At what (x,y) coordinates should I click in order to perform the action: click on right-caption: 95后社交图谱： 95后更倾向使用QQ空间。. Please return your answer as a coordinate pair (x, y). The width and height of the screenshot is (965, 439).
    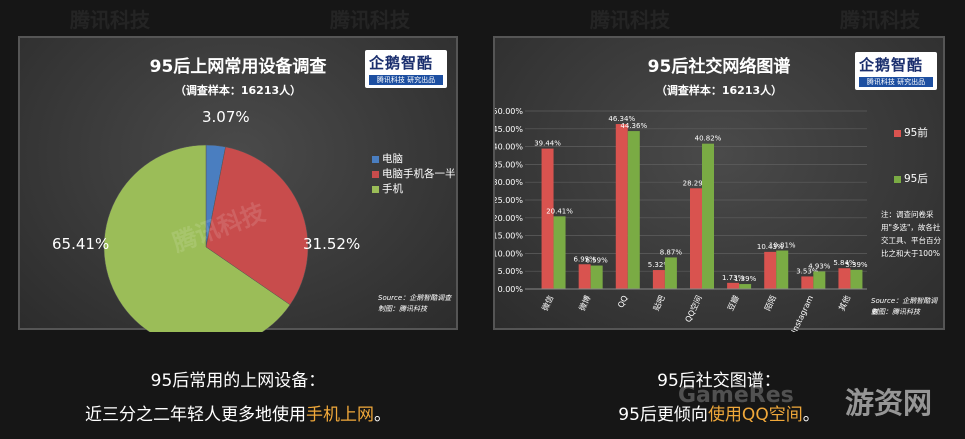
    Looking at the image, I should click on (719, 395).